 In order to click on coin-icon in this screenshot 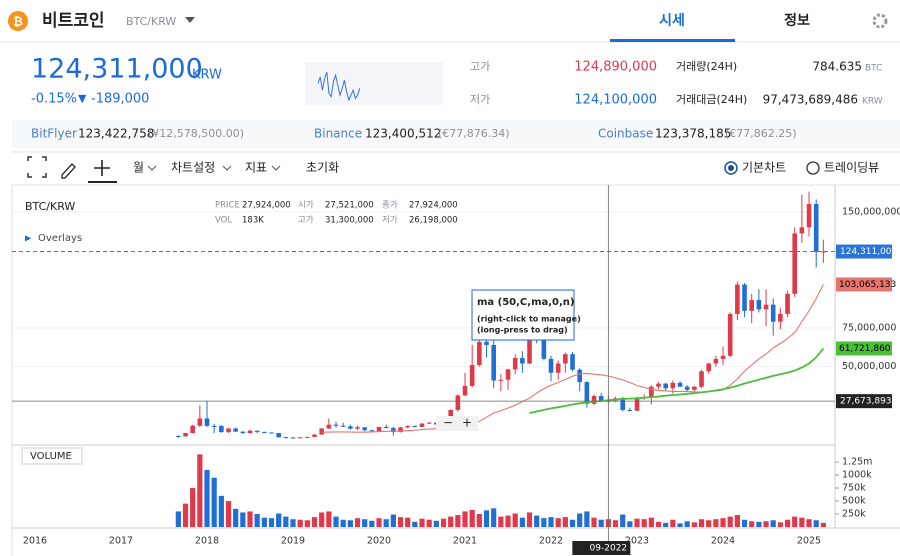, I will do `click(18, 21)`.